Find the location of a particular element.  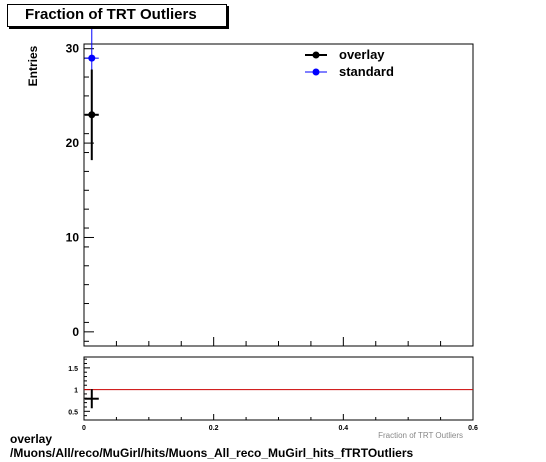

chart-title: Fraction of TRT Outliers is located at coordinates (111, 14).